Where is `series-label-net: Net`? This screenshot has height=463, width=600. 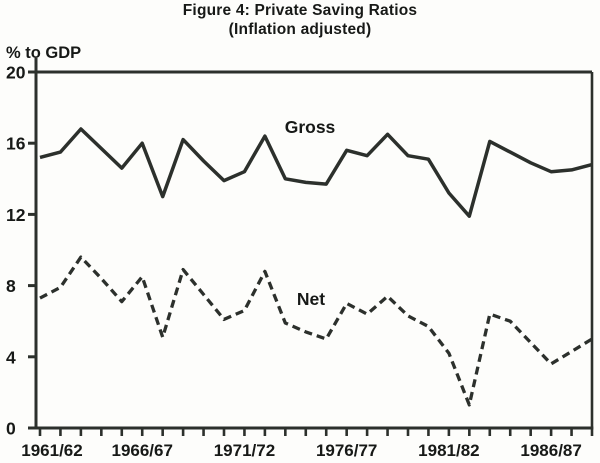 series-label-net: Net is located at coordinates (311, 299).